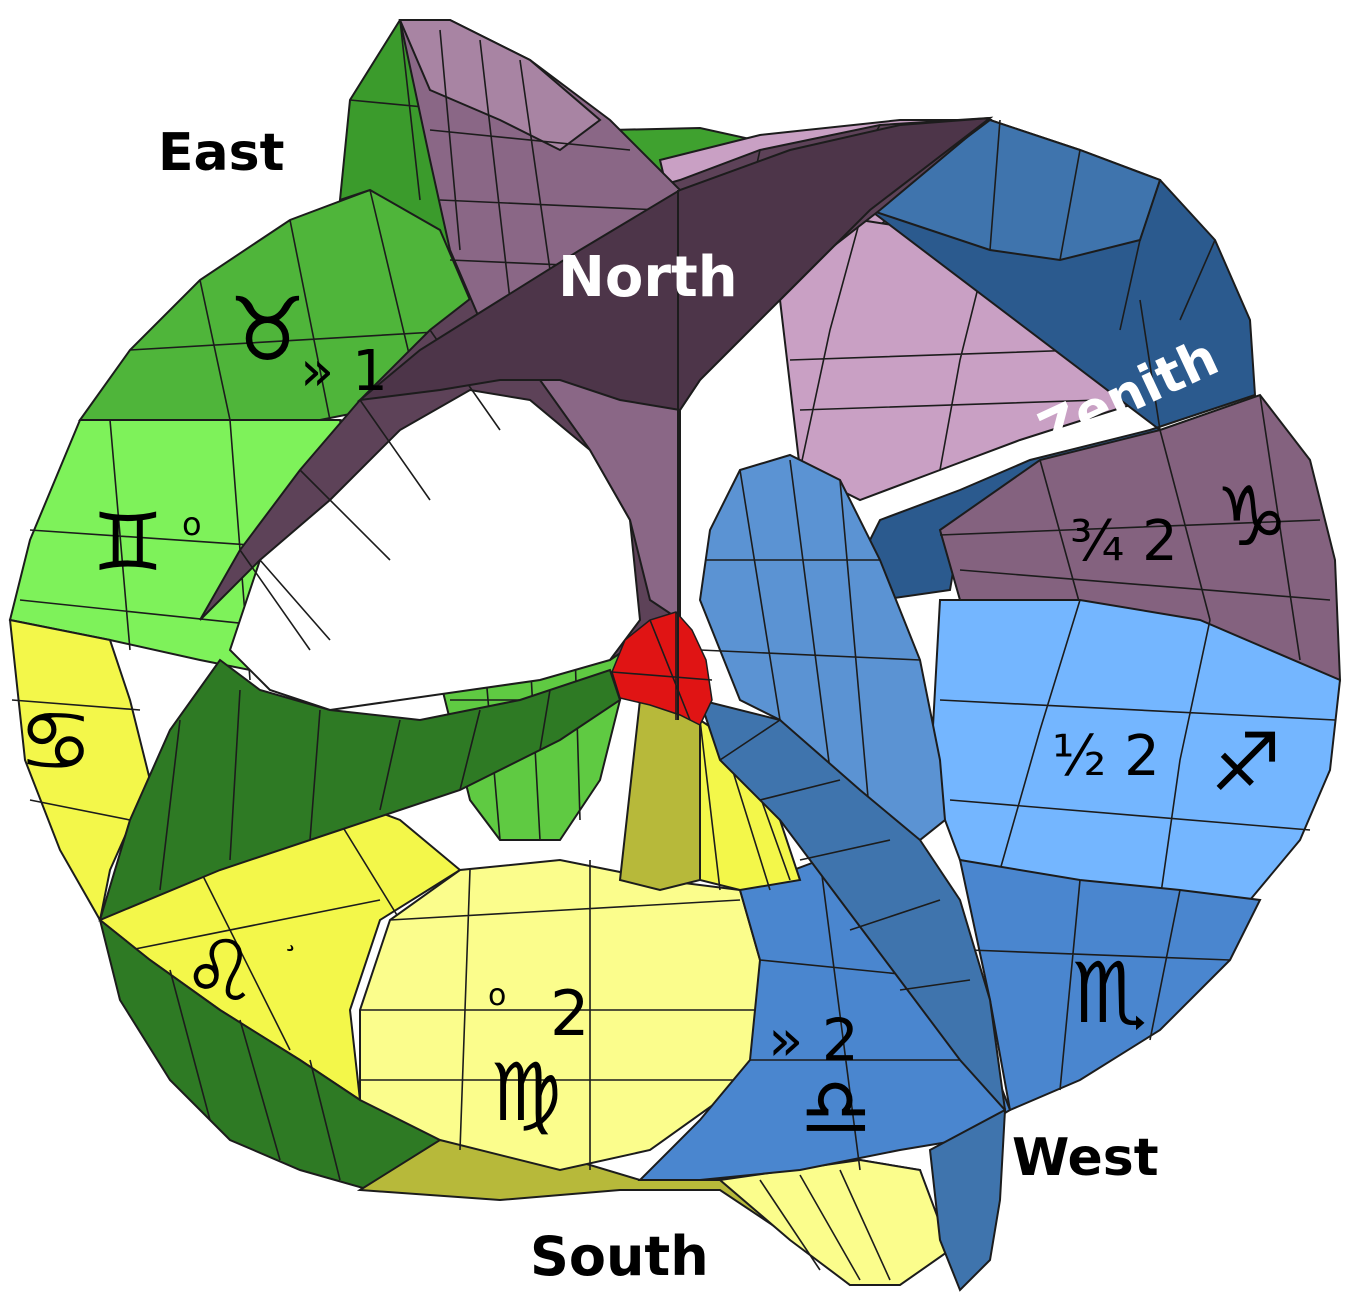  What do you see at coordinates (662, 666) in the screenshot?
I see `center-red-core-lines` at bounding box center [662, 666].